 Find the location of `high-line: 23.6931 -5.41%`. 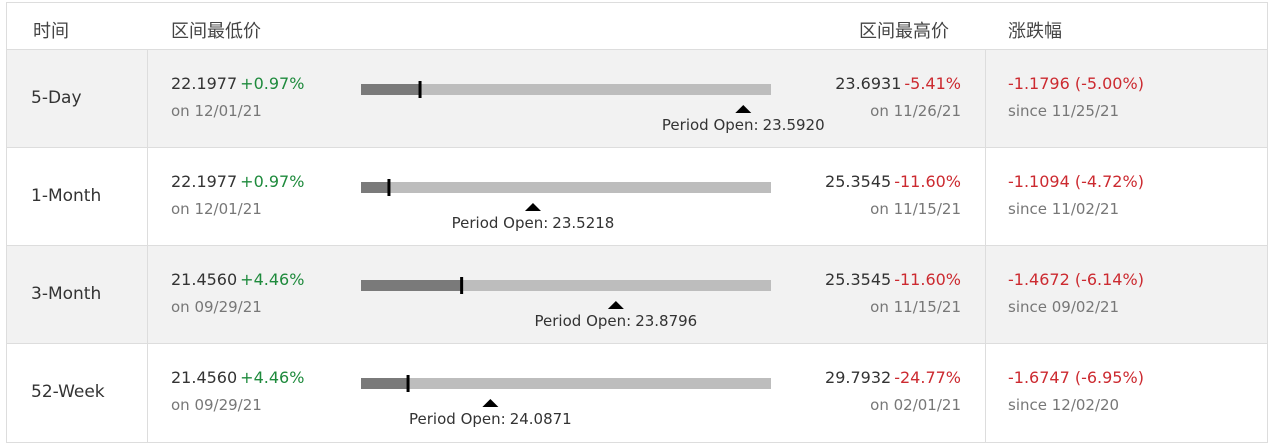

high-line: 23.6931 -5.41% is located at coordinates (898, 83).